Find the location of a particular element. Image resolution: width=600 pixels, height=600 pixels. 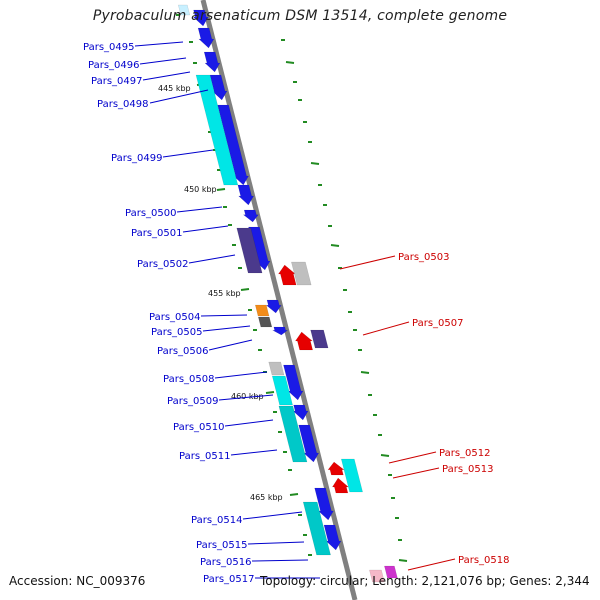

left-gene-label: Pars_0508 is located at coordinates (188, 379).